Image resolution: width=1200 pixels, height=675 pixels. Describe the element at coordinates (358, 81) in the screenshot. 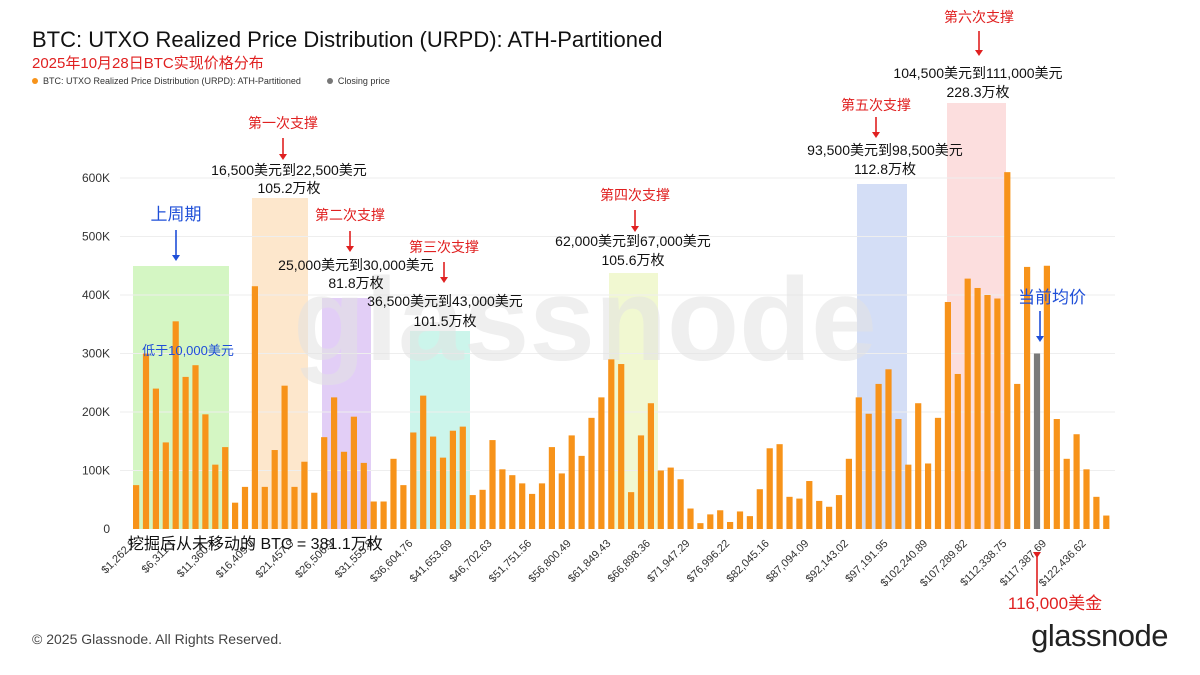

I see `legend-item-closing-price: Closing price` at that location.